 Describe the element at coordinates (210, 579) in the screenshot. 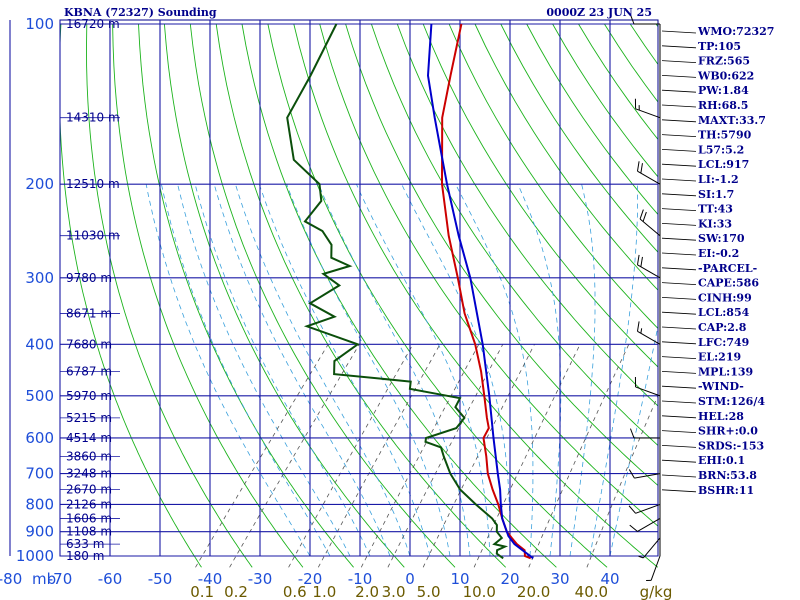

I see `temperature-tick-label: -40` at that location.